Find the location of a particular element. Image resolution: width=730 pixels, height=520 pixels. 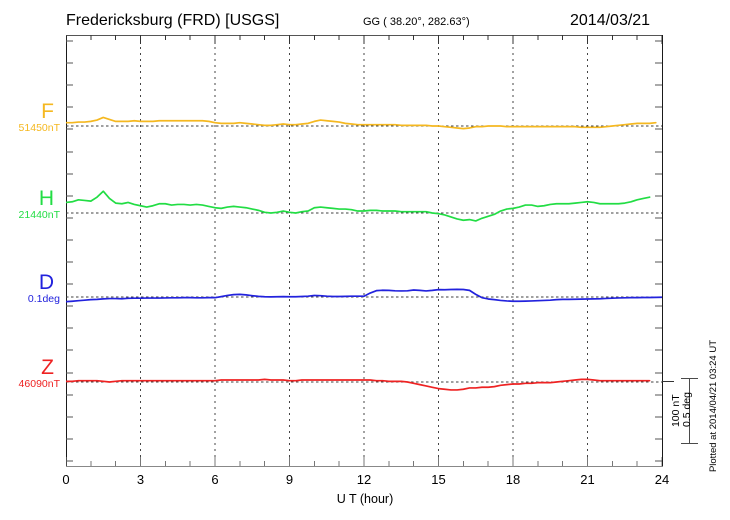

component-baseline-value-D: 0.1deg is located at coordinates (43, 299).